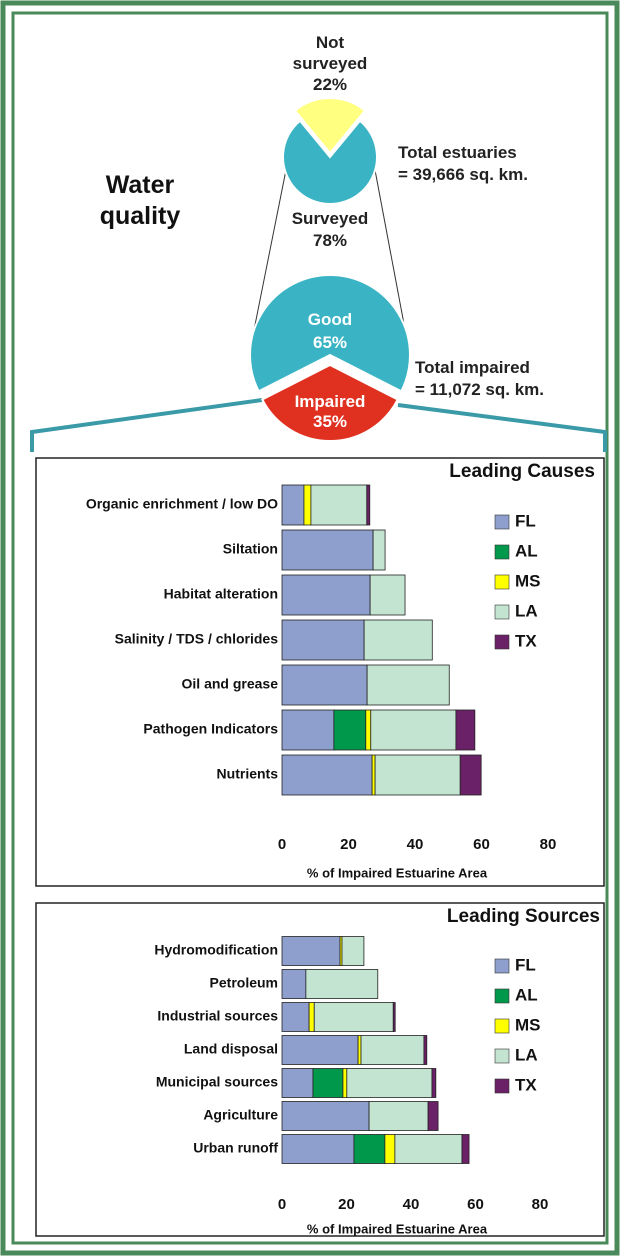  Describe the element at coordinates (330, 53) in the screenshot. I see `slice-label: Not surveyed` at that location.